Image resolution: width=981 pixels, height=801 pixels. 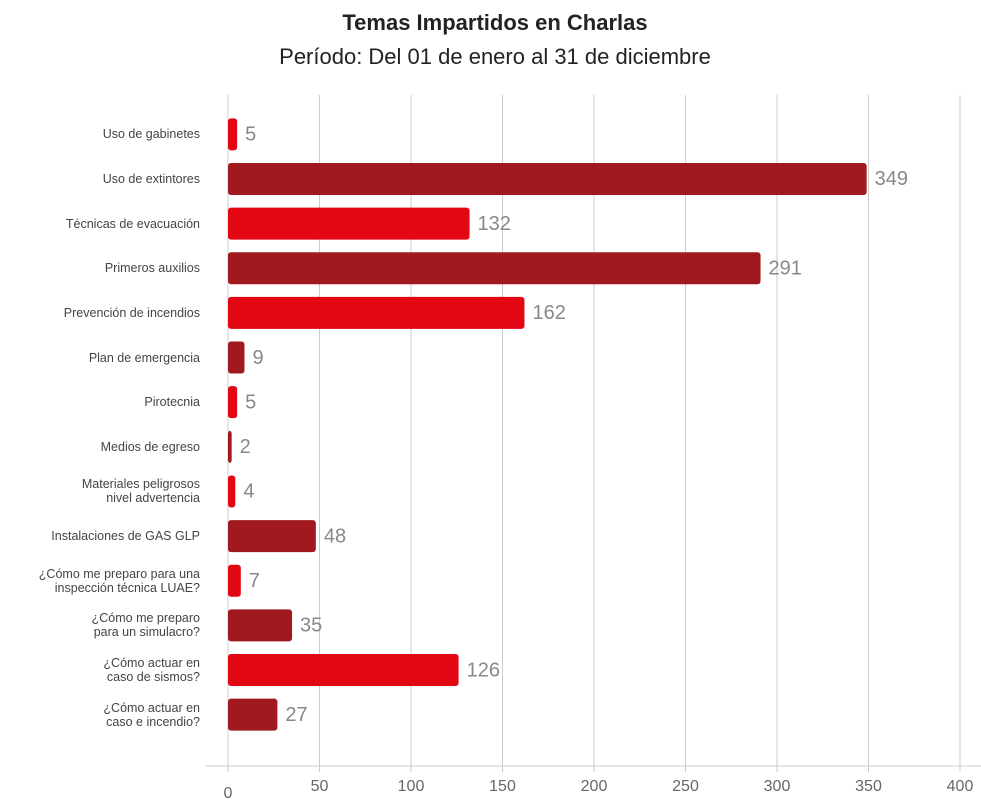 What do you see at coordinates (144, 357) in the screenshot?
I see `y-tick-label: Plan de emergencia` at bounding box center [144, 357].